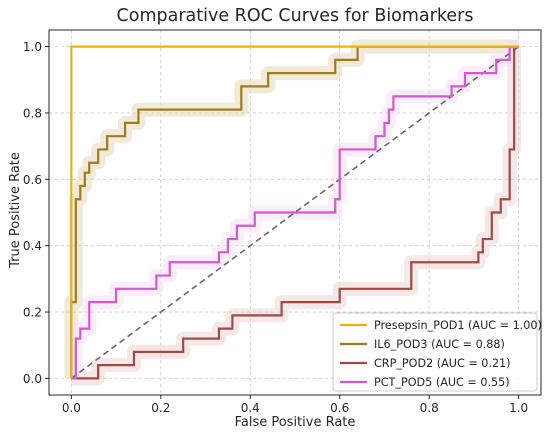 Image resolution: width=550 pixels, height=437 pixels. What do you see at coordinates (32, 180) in the screenshot?
I see `y-tick-label: 0.6` at bounding box center [32, 180].